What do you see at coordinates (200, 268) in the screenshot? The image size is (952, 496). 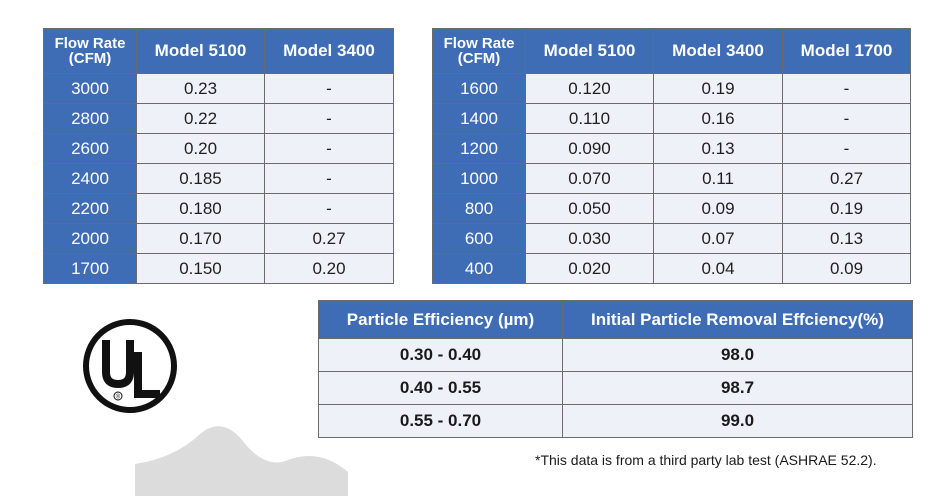 I see `value-cell: 0.150` at bounding box center [200, 268].